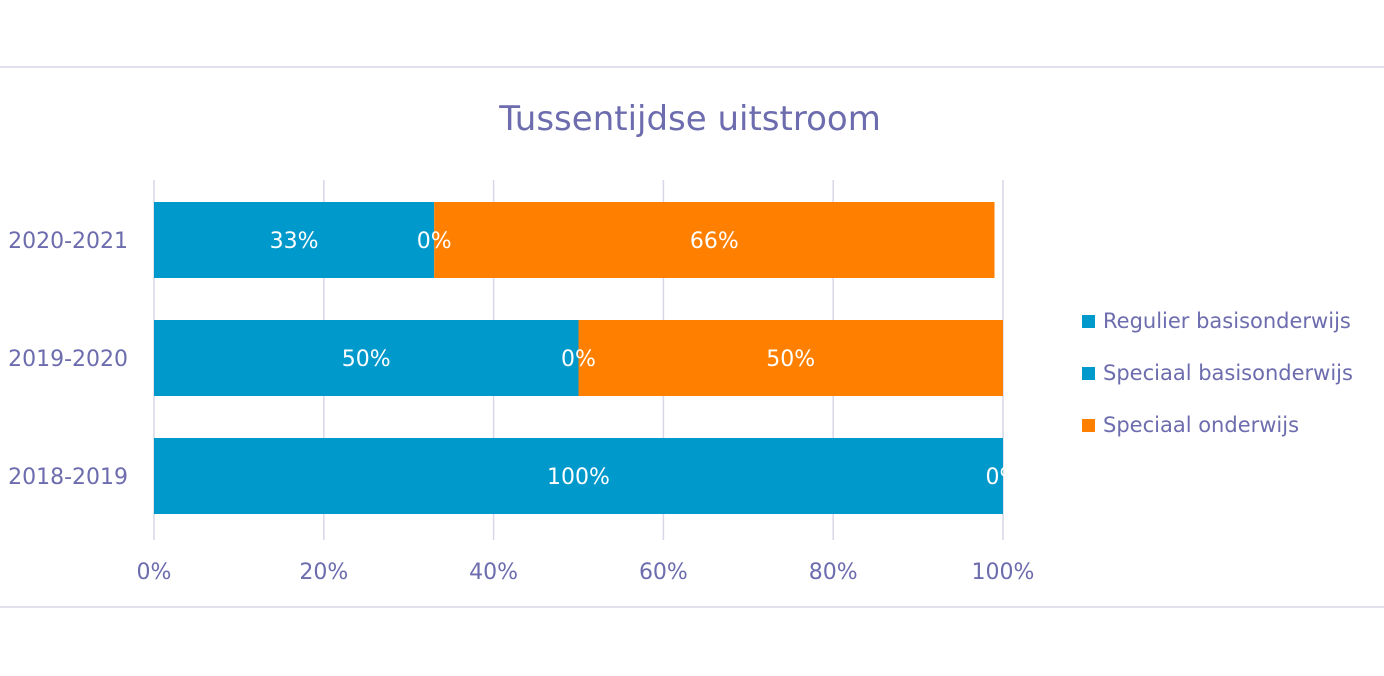  What do you see at coordinates (689, 119) in the screenshot?
I see `chart-title: Tussentijdse uitstroom` at bounding box center [689, 119].